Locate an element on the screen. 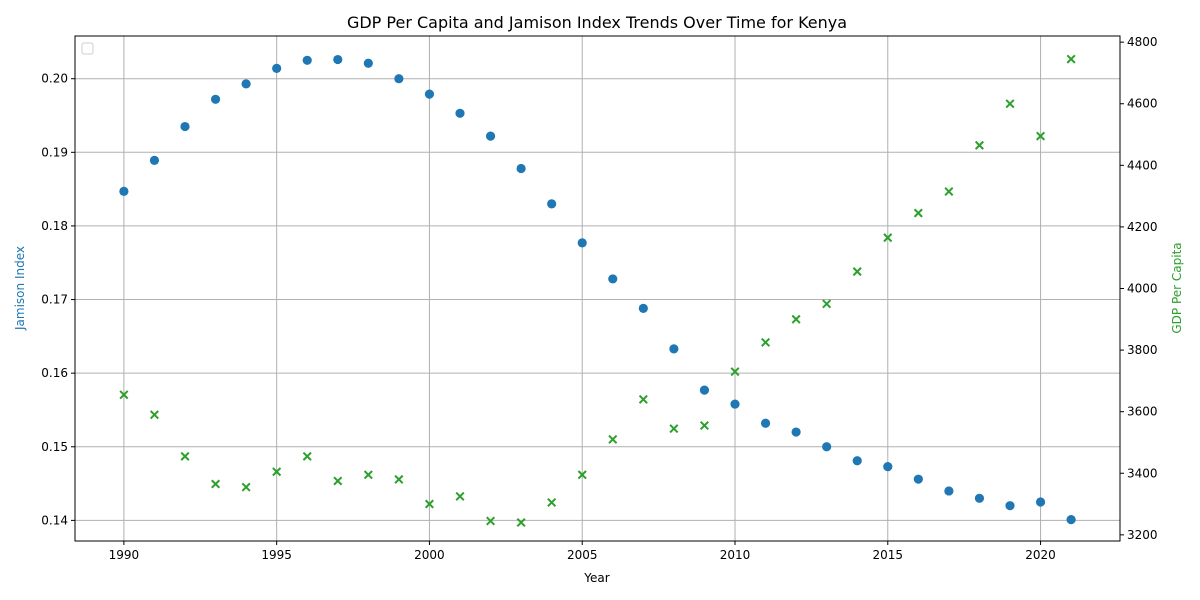  x-tick-label: 1990 is located at coordinates (124, 555).